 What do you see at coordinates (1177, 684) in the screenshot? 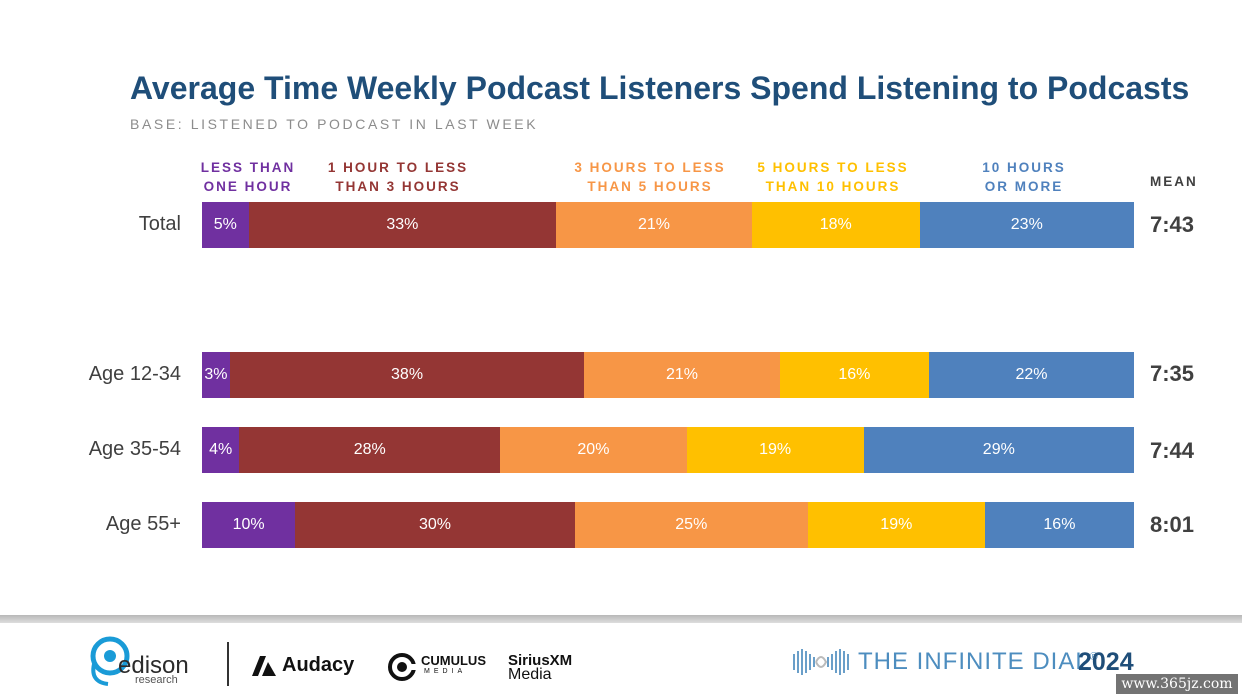
I see `watermark: www.365jz.com` at bounding box center [1177, 684].